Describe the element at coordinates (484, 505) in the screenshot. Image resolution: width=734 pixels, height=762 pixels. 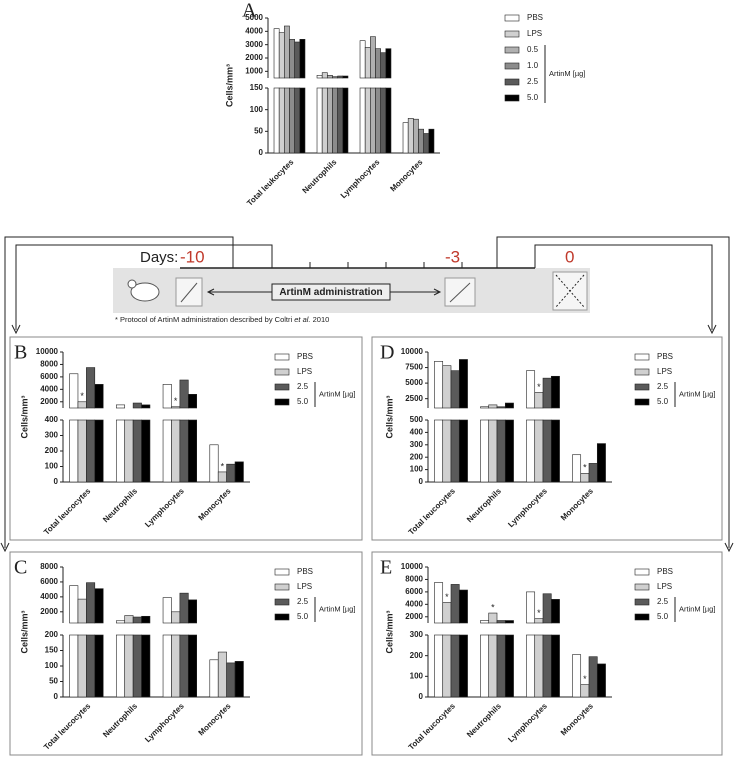
I see `x-tick-label: Neutrophils` at that location.